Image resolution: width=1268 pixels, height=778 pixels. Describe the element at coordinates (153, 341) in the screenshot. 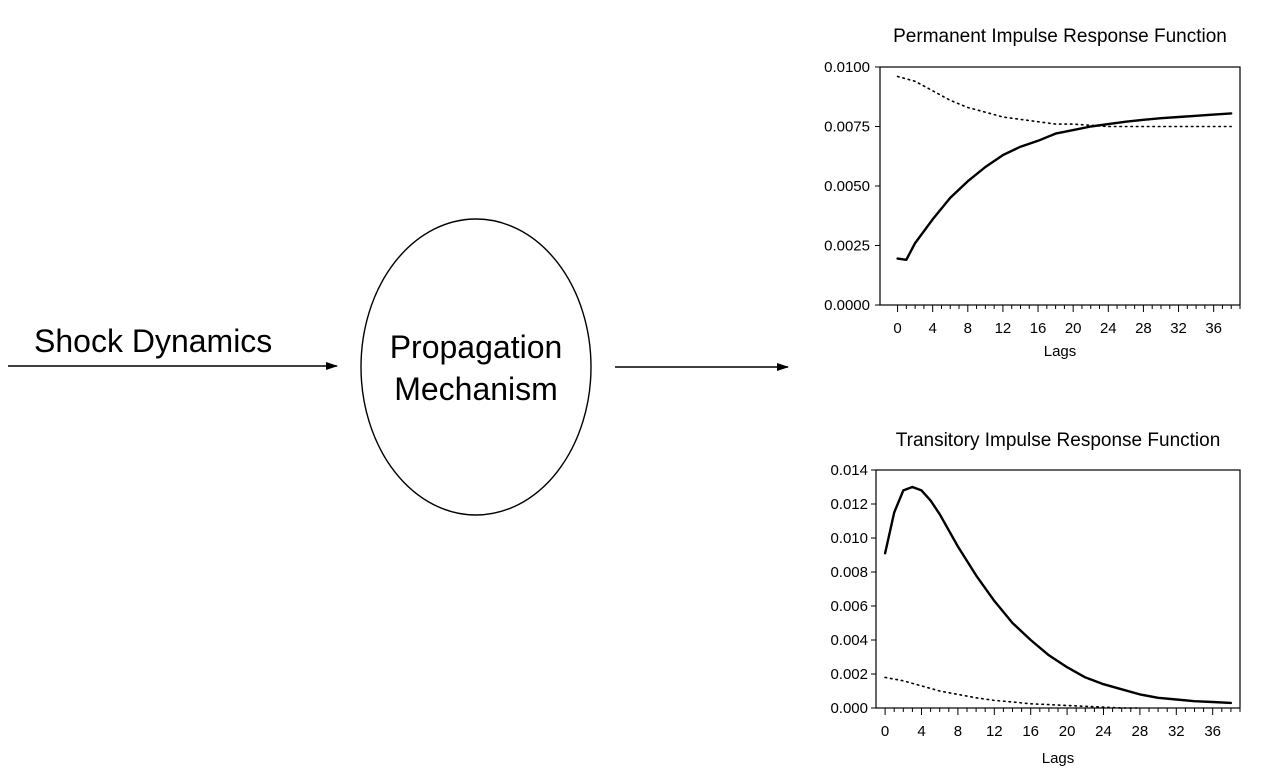

I see `shock-dynamics-label: Shock Dynamics` at that location.